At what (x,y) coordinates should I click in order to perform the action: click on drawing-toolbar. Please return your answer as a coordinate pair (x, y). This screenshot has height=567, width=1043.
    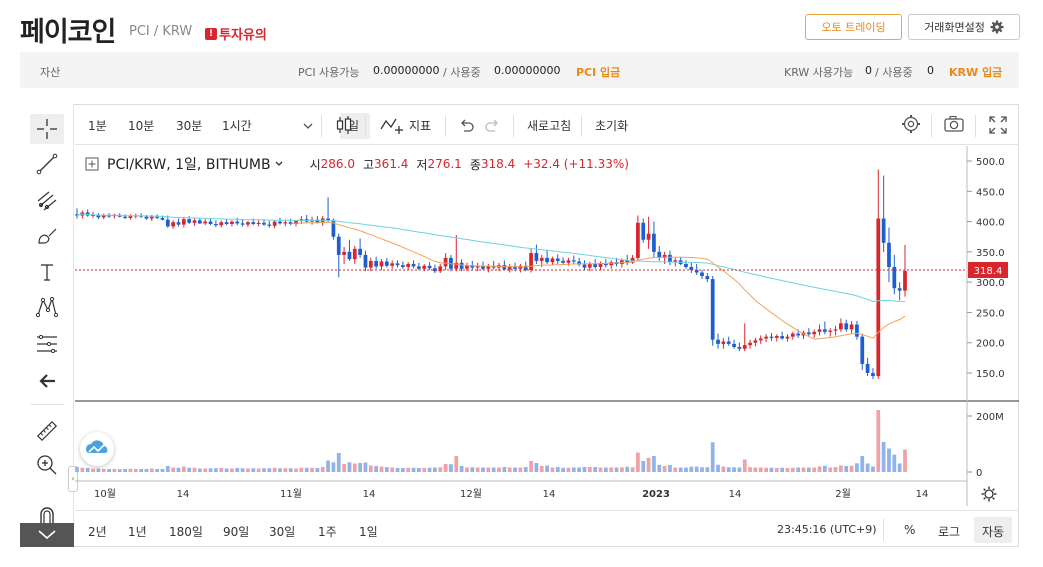
    Looking at the image, I should click on (47, 325).